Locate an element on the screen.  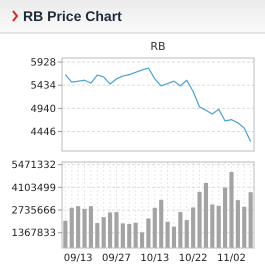
x-tick-label: 10/13 is located at coordinates (155, 258).